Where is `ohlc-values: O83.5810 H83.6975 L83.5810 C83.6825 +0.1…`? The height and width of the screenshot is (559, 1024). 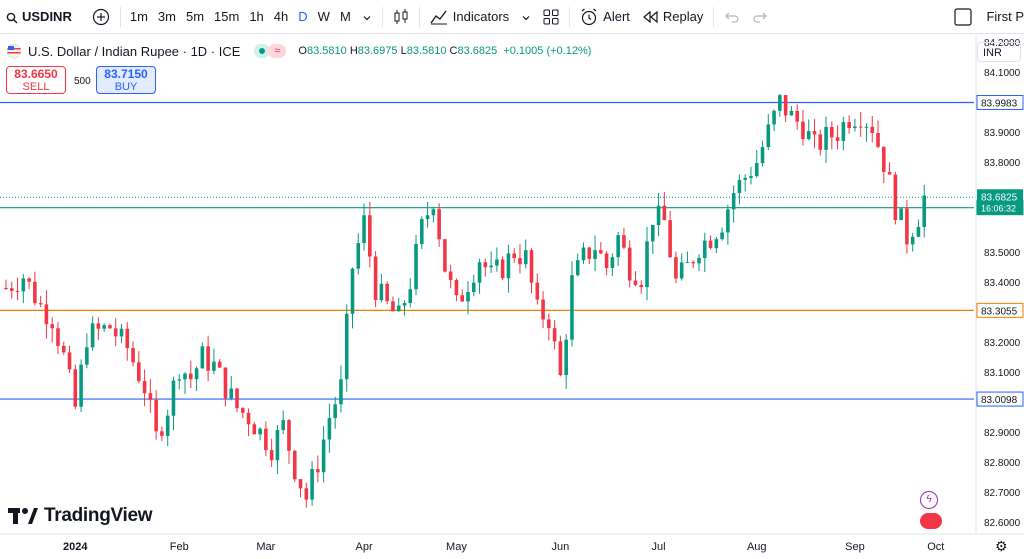
ohlc-values: O83.5810 H83.6975 L83.5810 C83.6825 +0.1… is located at coordinates (445, 51).